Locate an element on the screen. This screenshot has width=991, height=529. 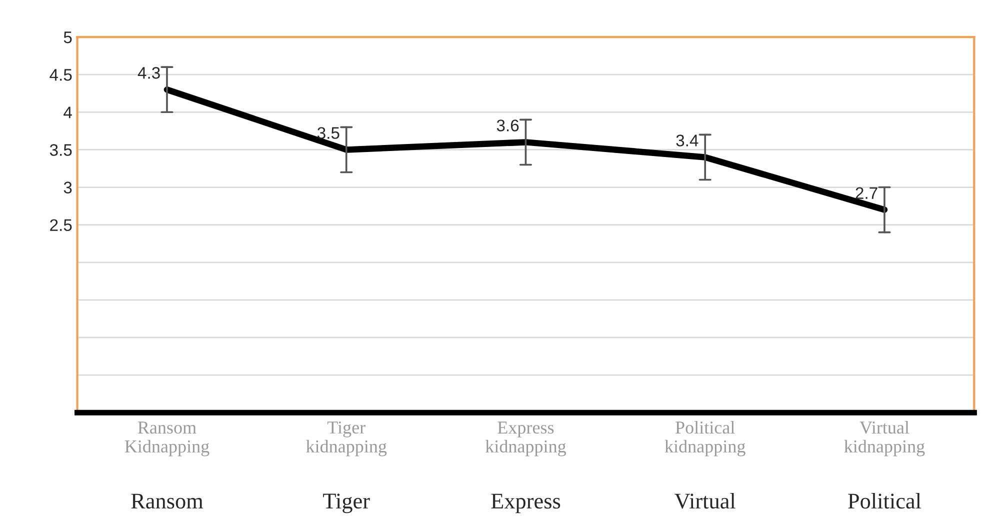
y-tick-label: 4 is located at coordinates (68, 112).